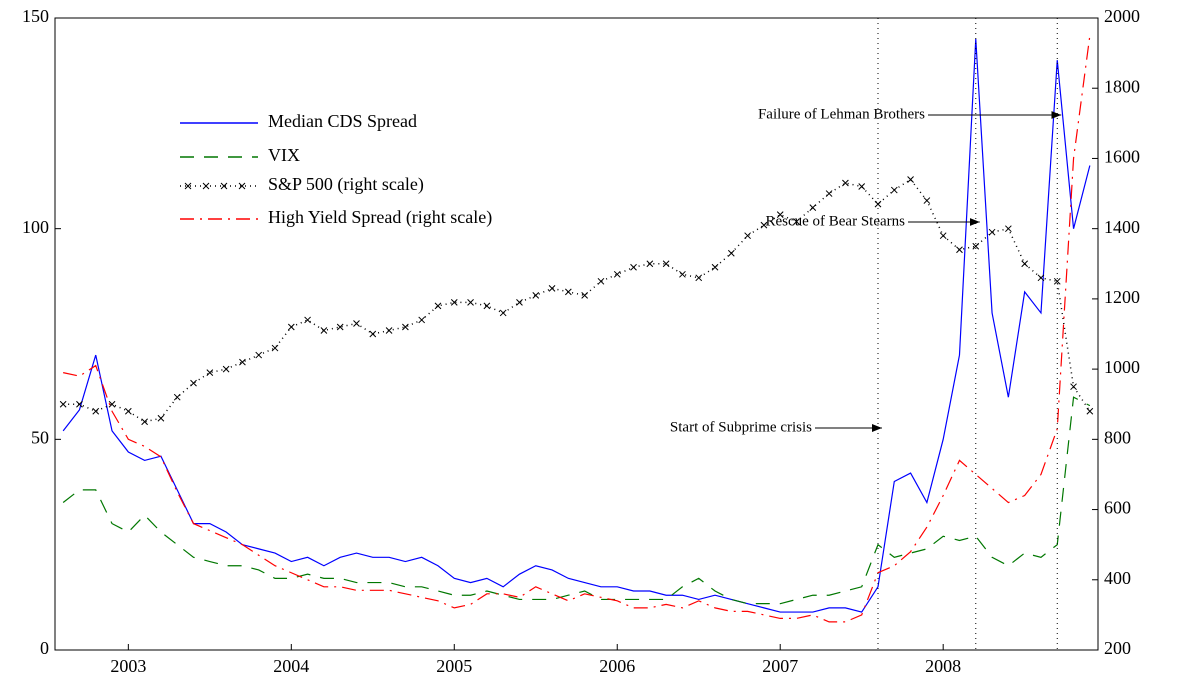  What do you see at coordinates (1117, 648) in the screenshot?
I see `y2-tick-label: 200` at bounding box center [1117, 648].